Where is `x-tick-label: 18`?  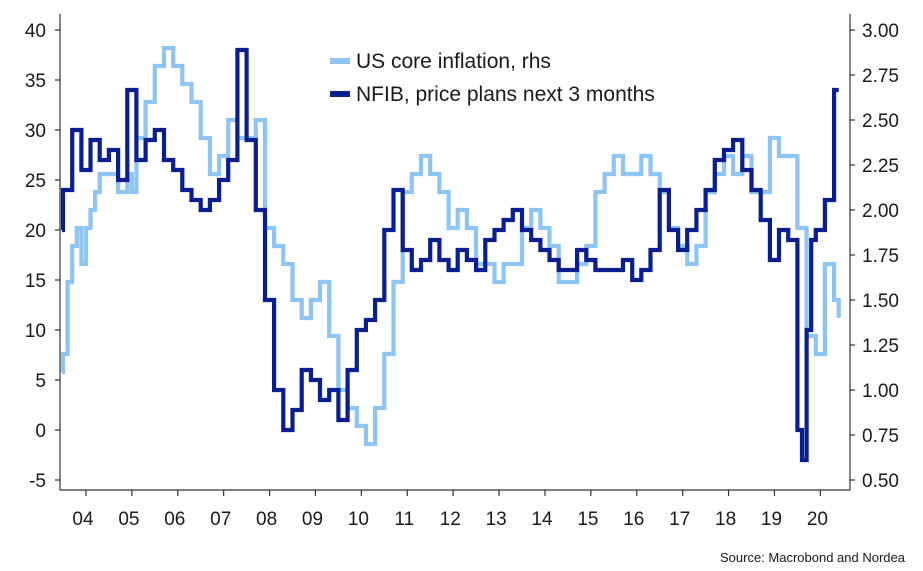
x-tick-label: 18 is located at coordinates (725, 519).